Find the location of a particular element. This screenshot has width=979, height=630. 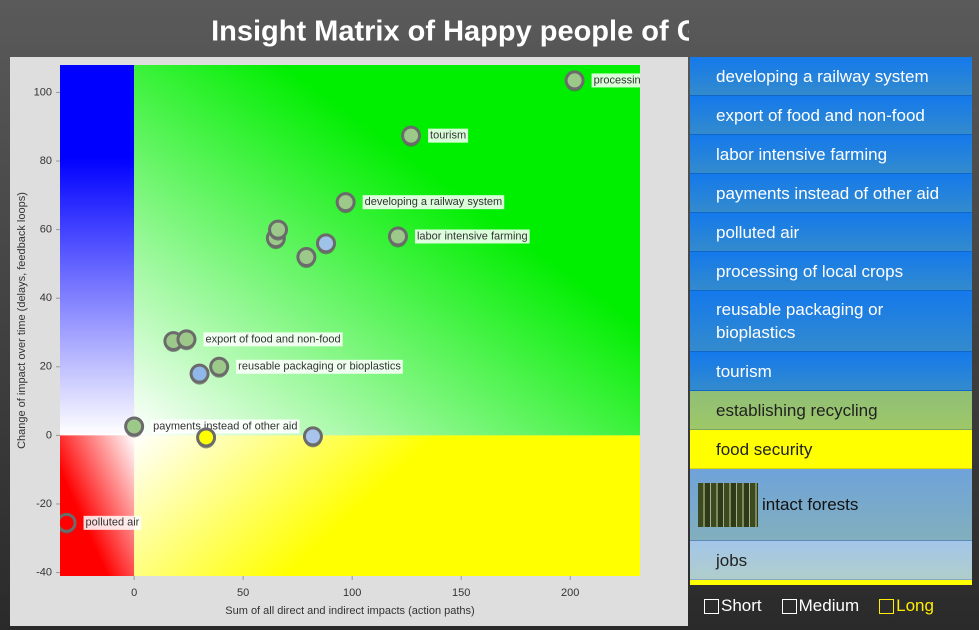

y-tick-label: -20 is located at coordinates (44, 504).